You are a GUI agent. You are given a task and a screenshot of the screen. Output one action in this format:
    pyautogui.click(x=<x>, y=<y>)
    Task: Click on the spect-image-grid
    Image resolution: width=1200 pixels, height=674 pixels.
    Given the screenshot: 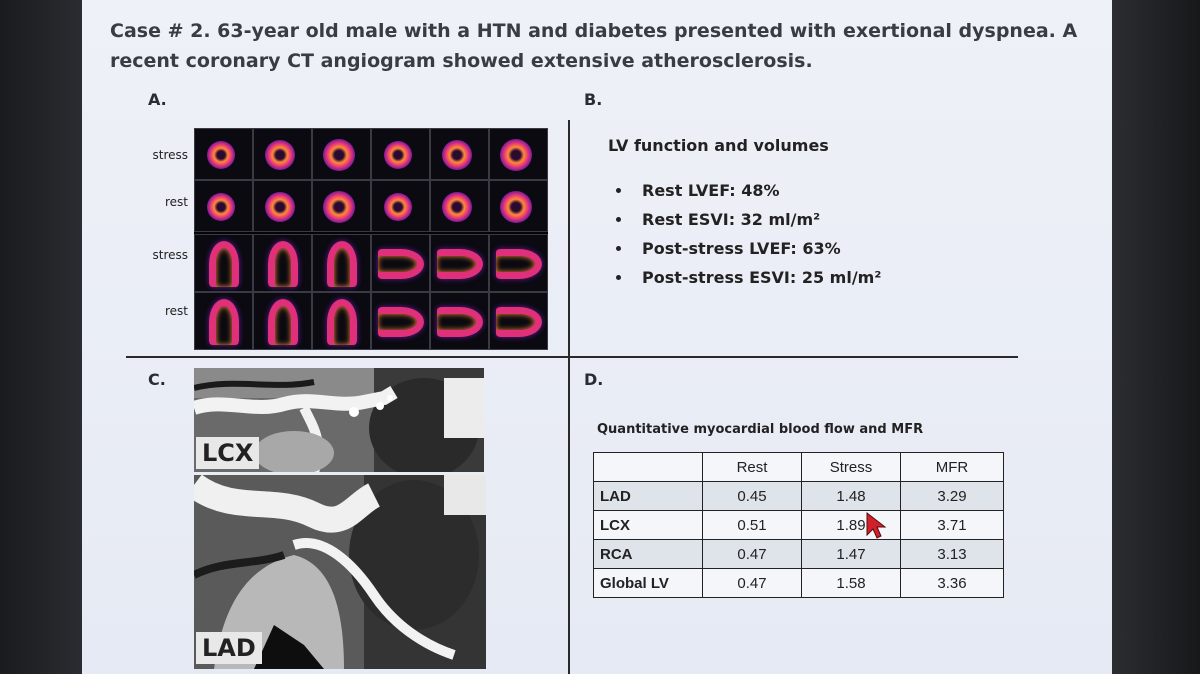 What is the action you would take?
    pyautogui.click(x=371, y=239)
    